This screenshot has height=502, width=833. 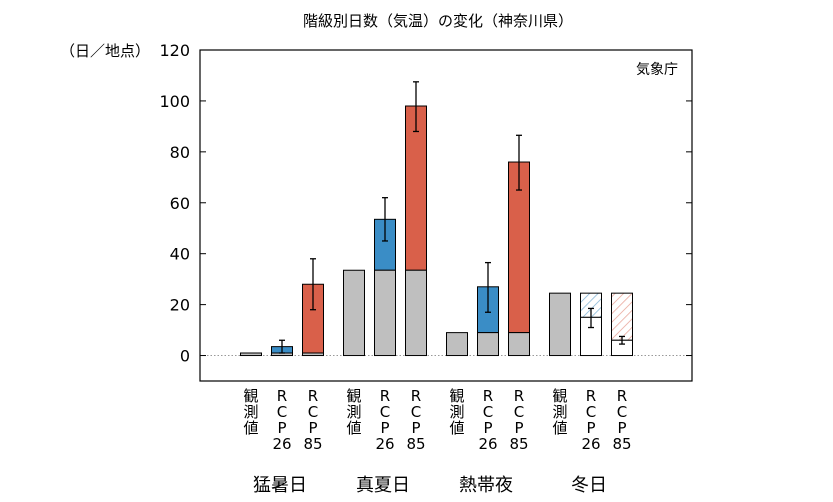 I want to click on group-label: 猛暑日, so click(x=280, y=485).